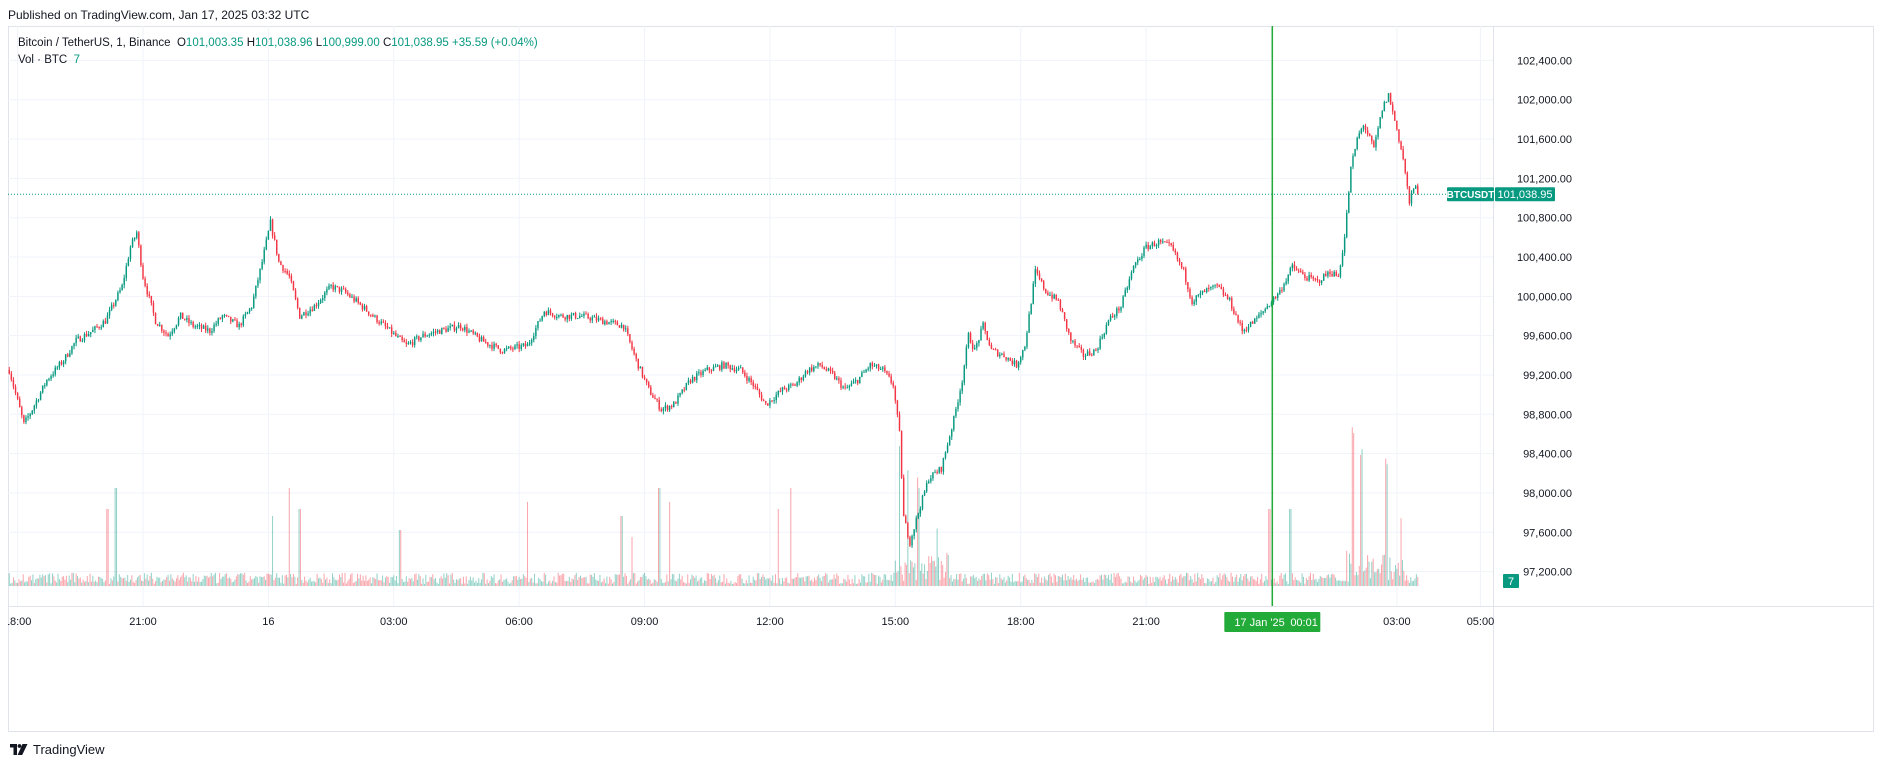  What do you see at coordinates (1544, 219) in the screenshot?
I see `price-tick-label: 100,800.00` at bounding box center [1544, 219].